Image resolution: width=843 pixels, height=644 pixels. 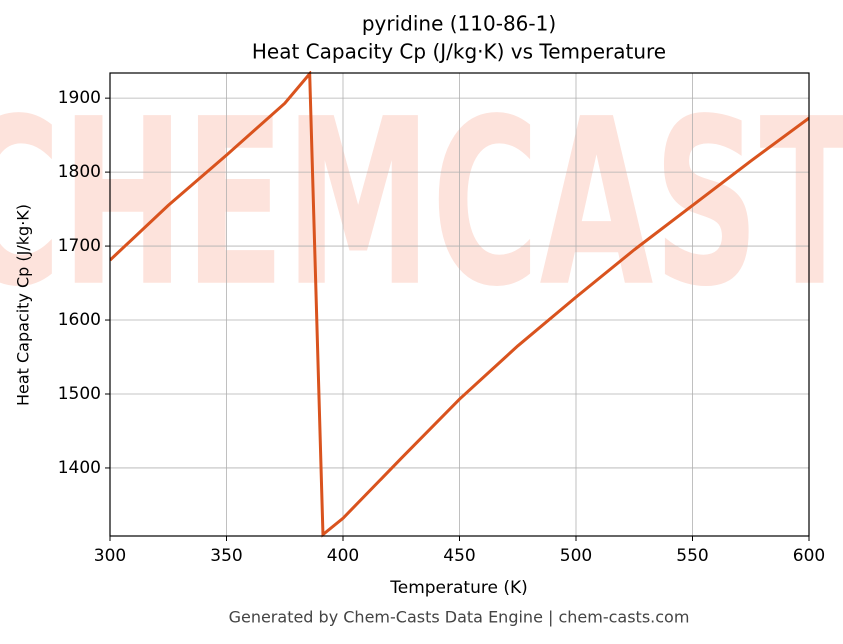 I want to click on y-axis-label: Heat Capacity Cp (J/kg·K), so click(x=23, y=305).